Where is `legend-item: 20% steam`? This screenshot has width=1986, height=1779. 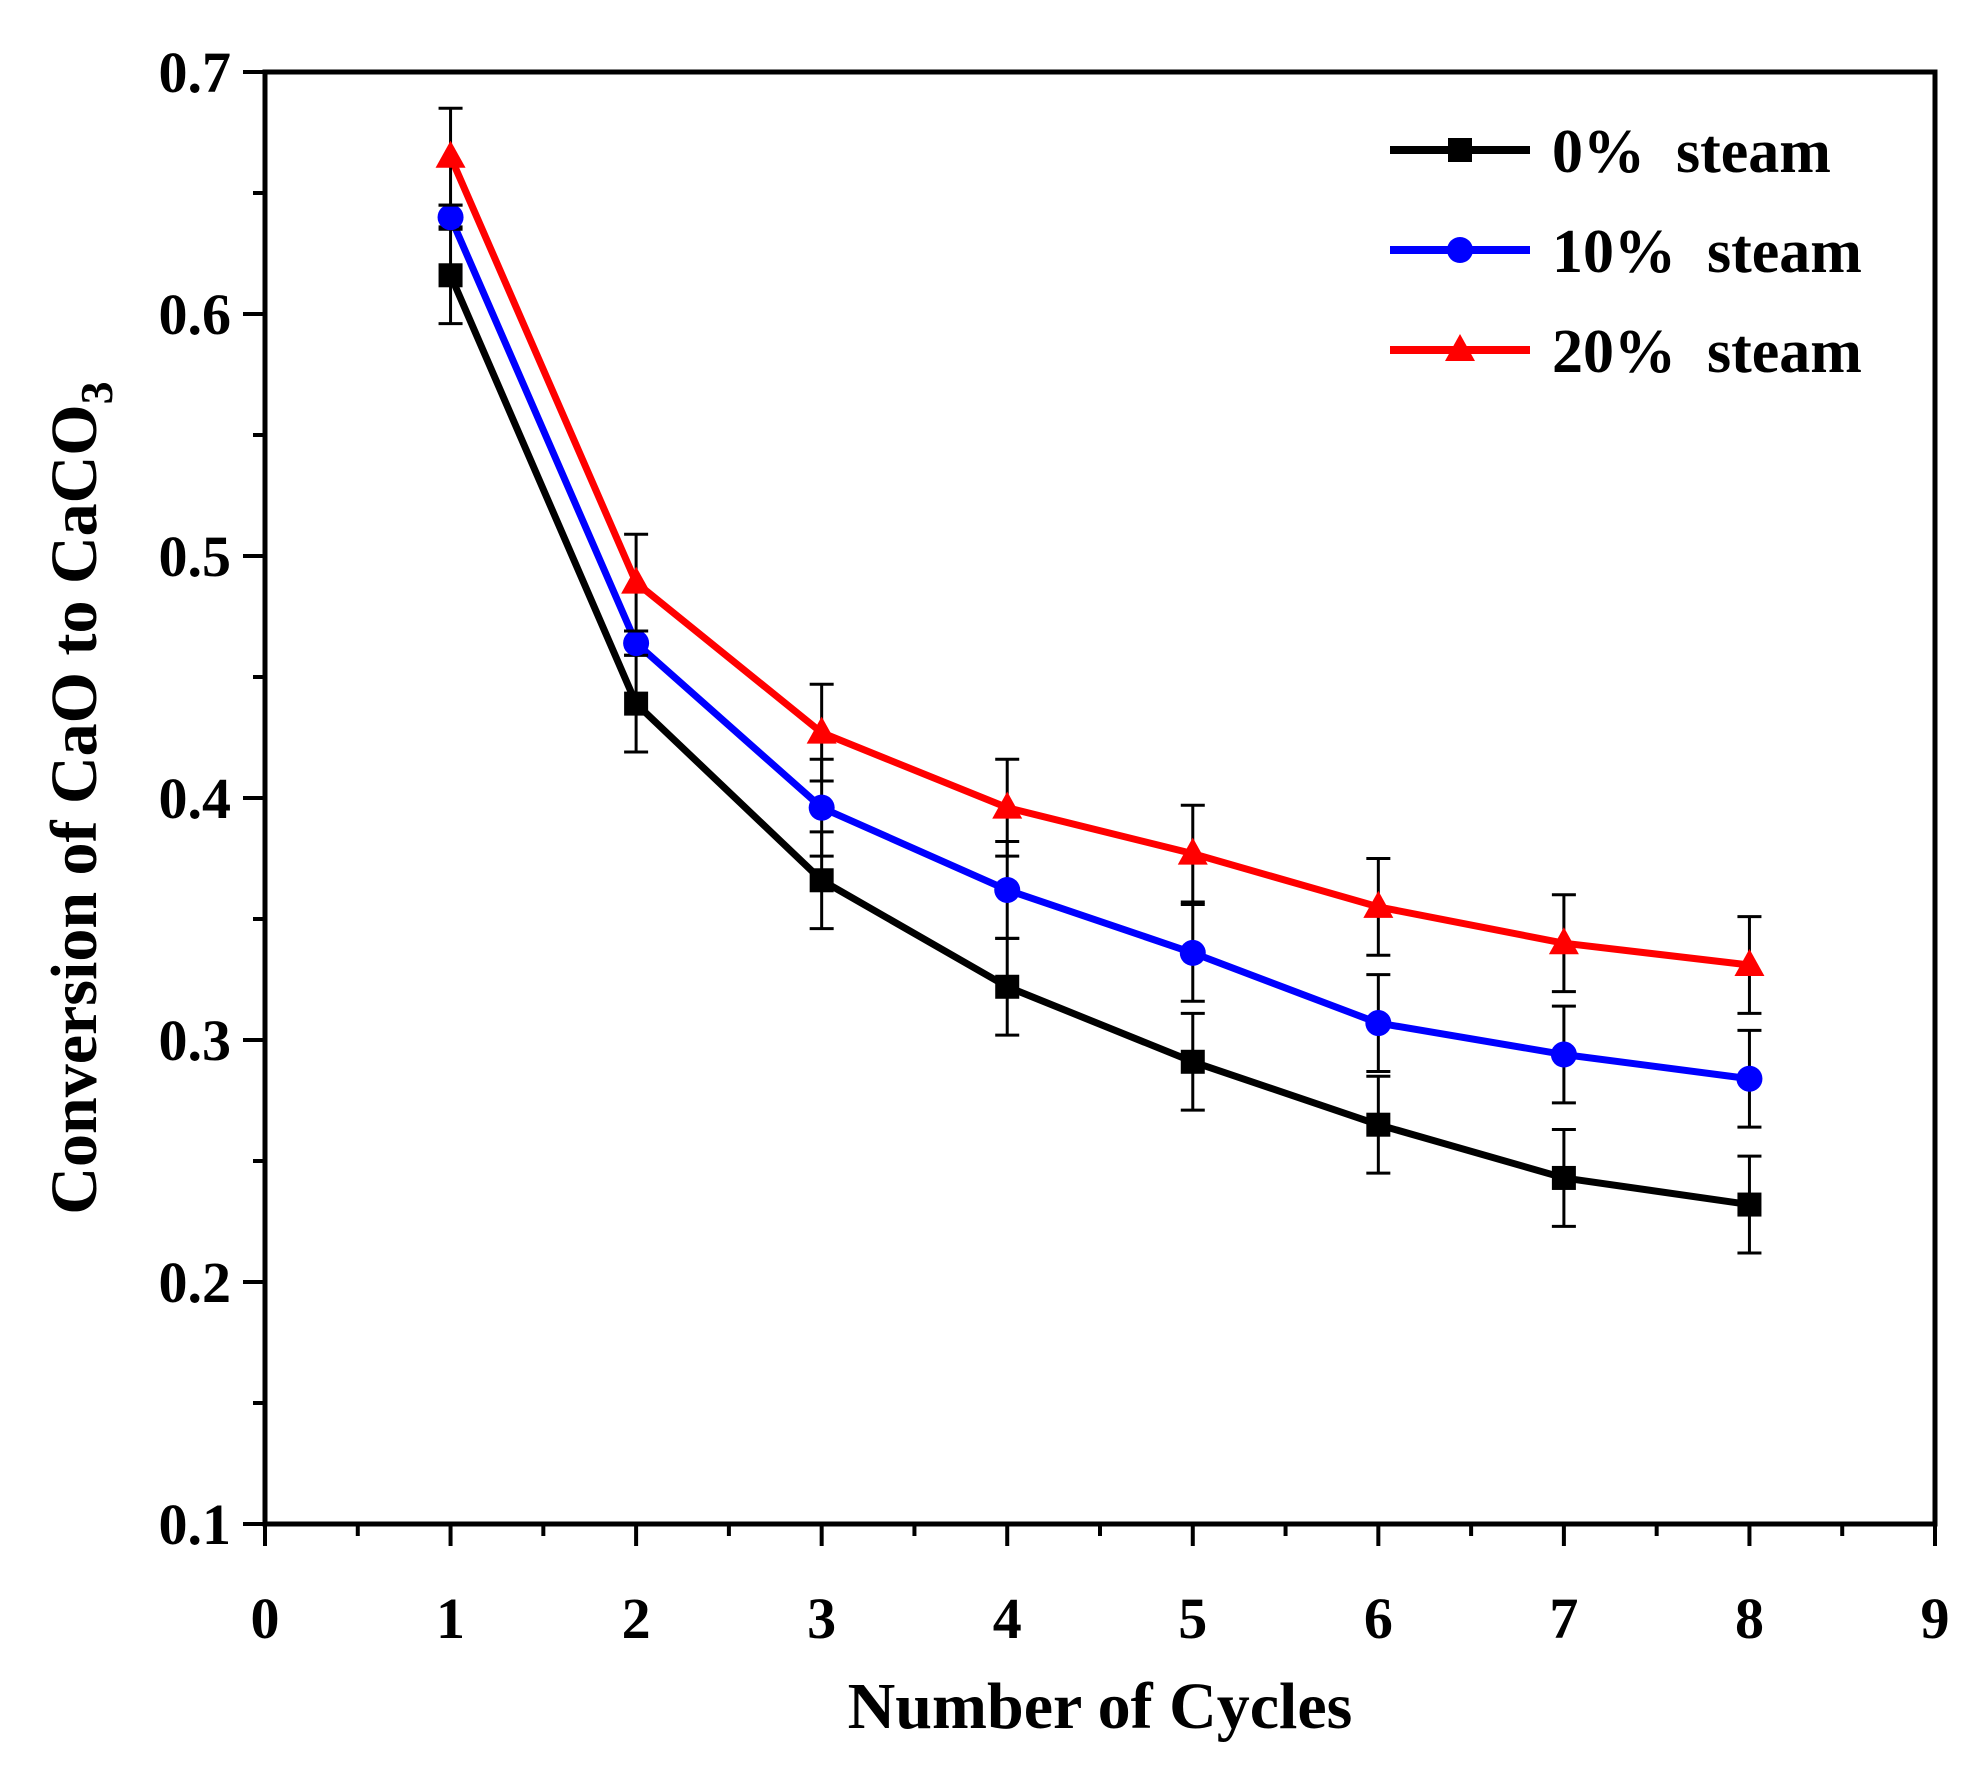
legend-item: 20% steam is located at coordinates (1626, 352).